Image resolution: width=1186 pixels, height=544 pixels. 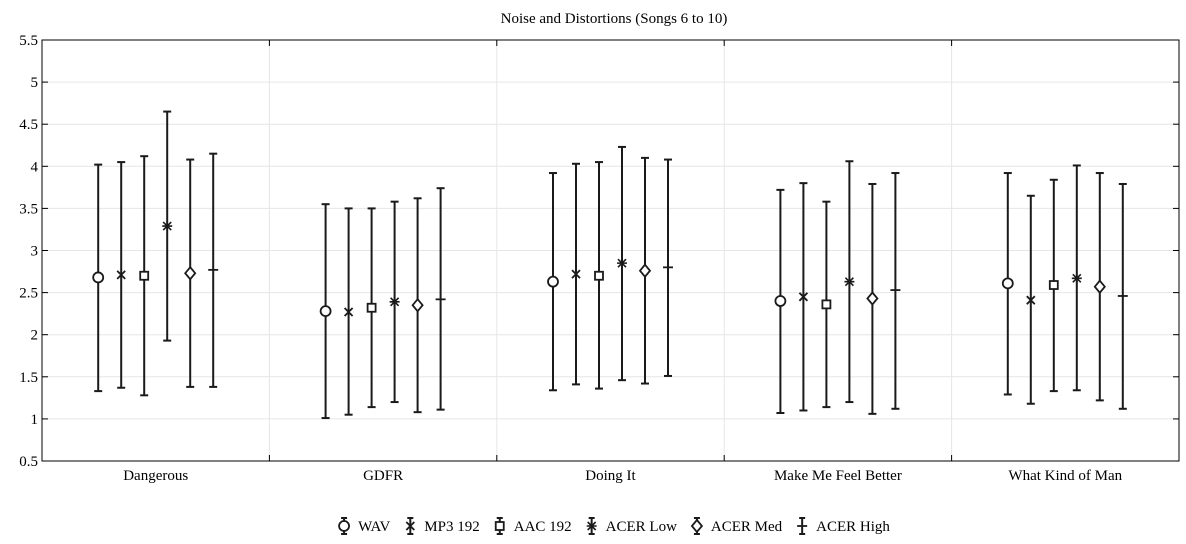 I want to click on x-tick-label: Doing It, so click(x=610, y=476).